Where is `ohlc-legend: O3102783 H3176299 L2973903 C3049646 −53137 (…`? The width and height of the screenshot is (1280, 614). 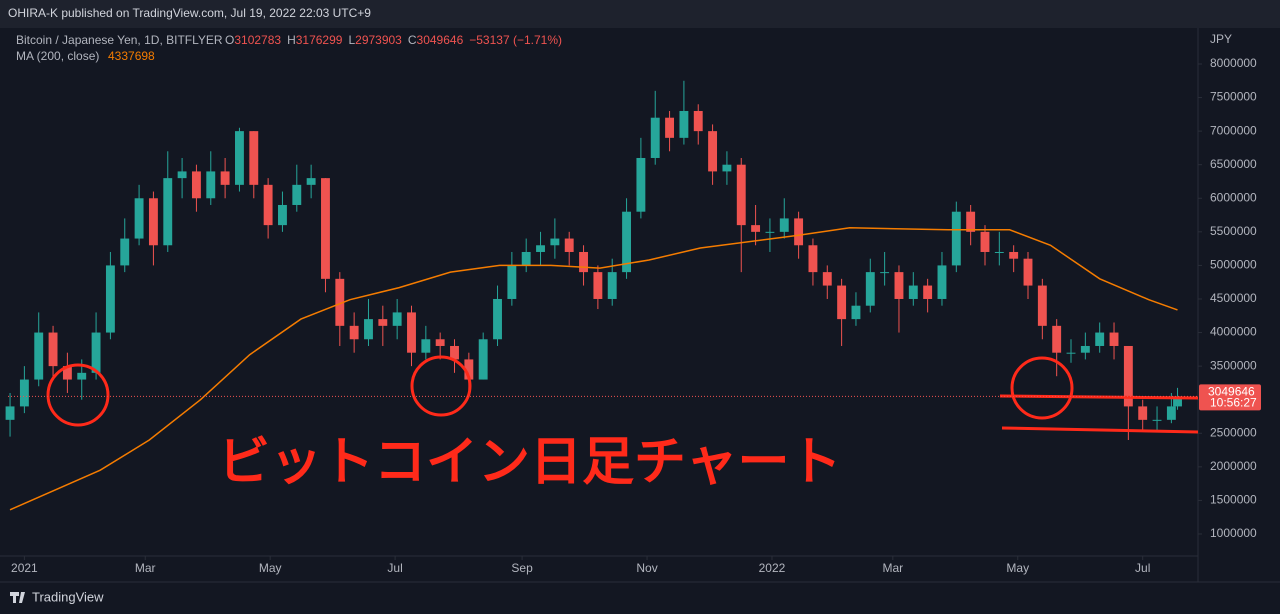 ohlc-legend: O3102783 H3176299 L2973903 C3049646 −53137 (… is located at coordinates (393, 40).